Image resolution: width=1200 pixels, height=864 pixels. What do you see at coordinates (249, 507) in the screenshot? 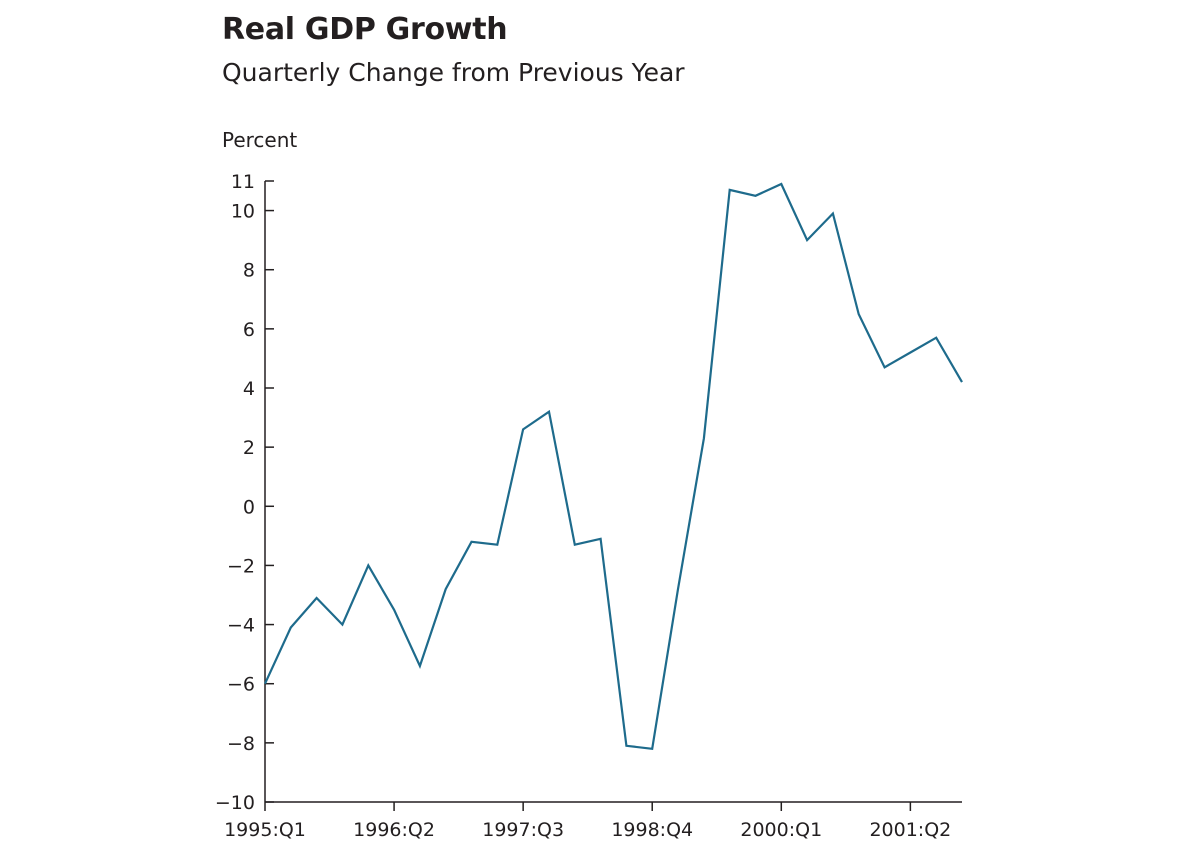
I see `y-tick-label: 0` at bounding box center [249, 507].